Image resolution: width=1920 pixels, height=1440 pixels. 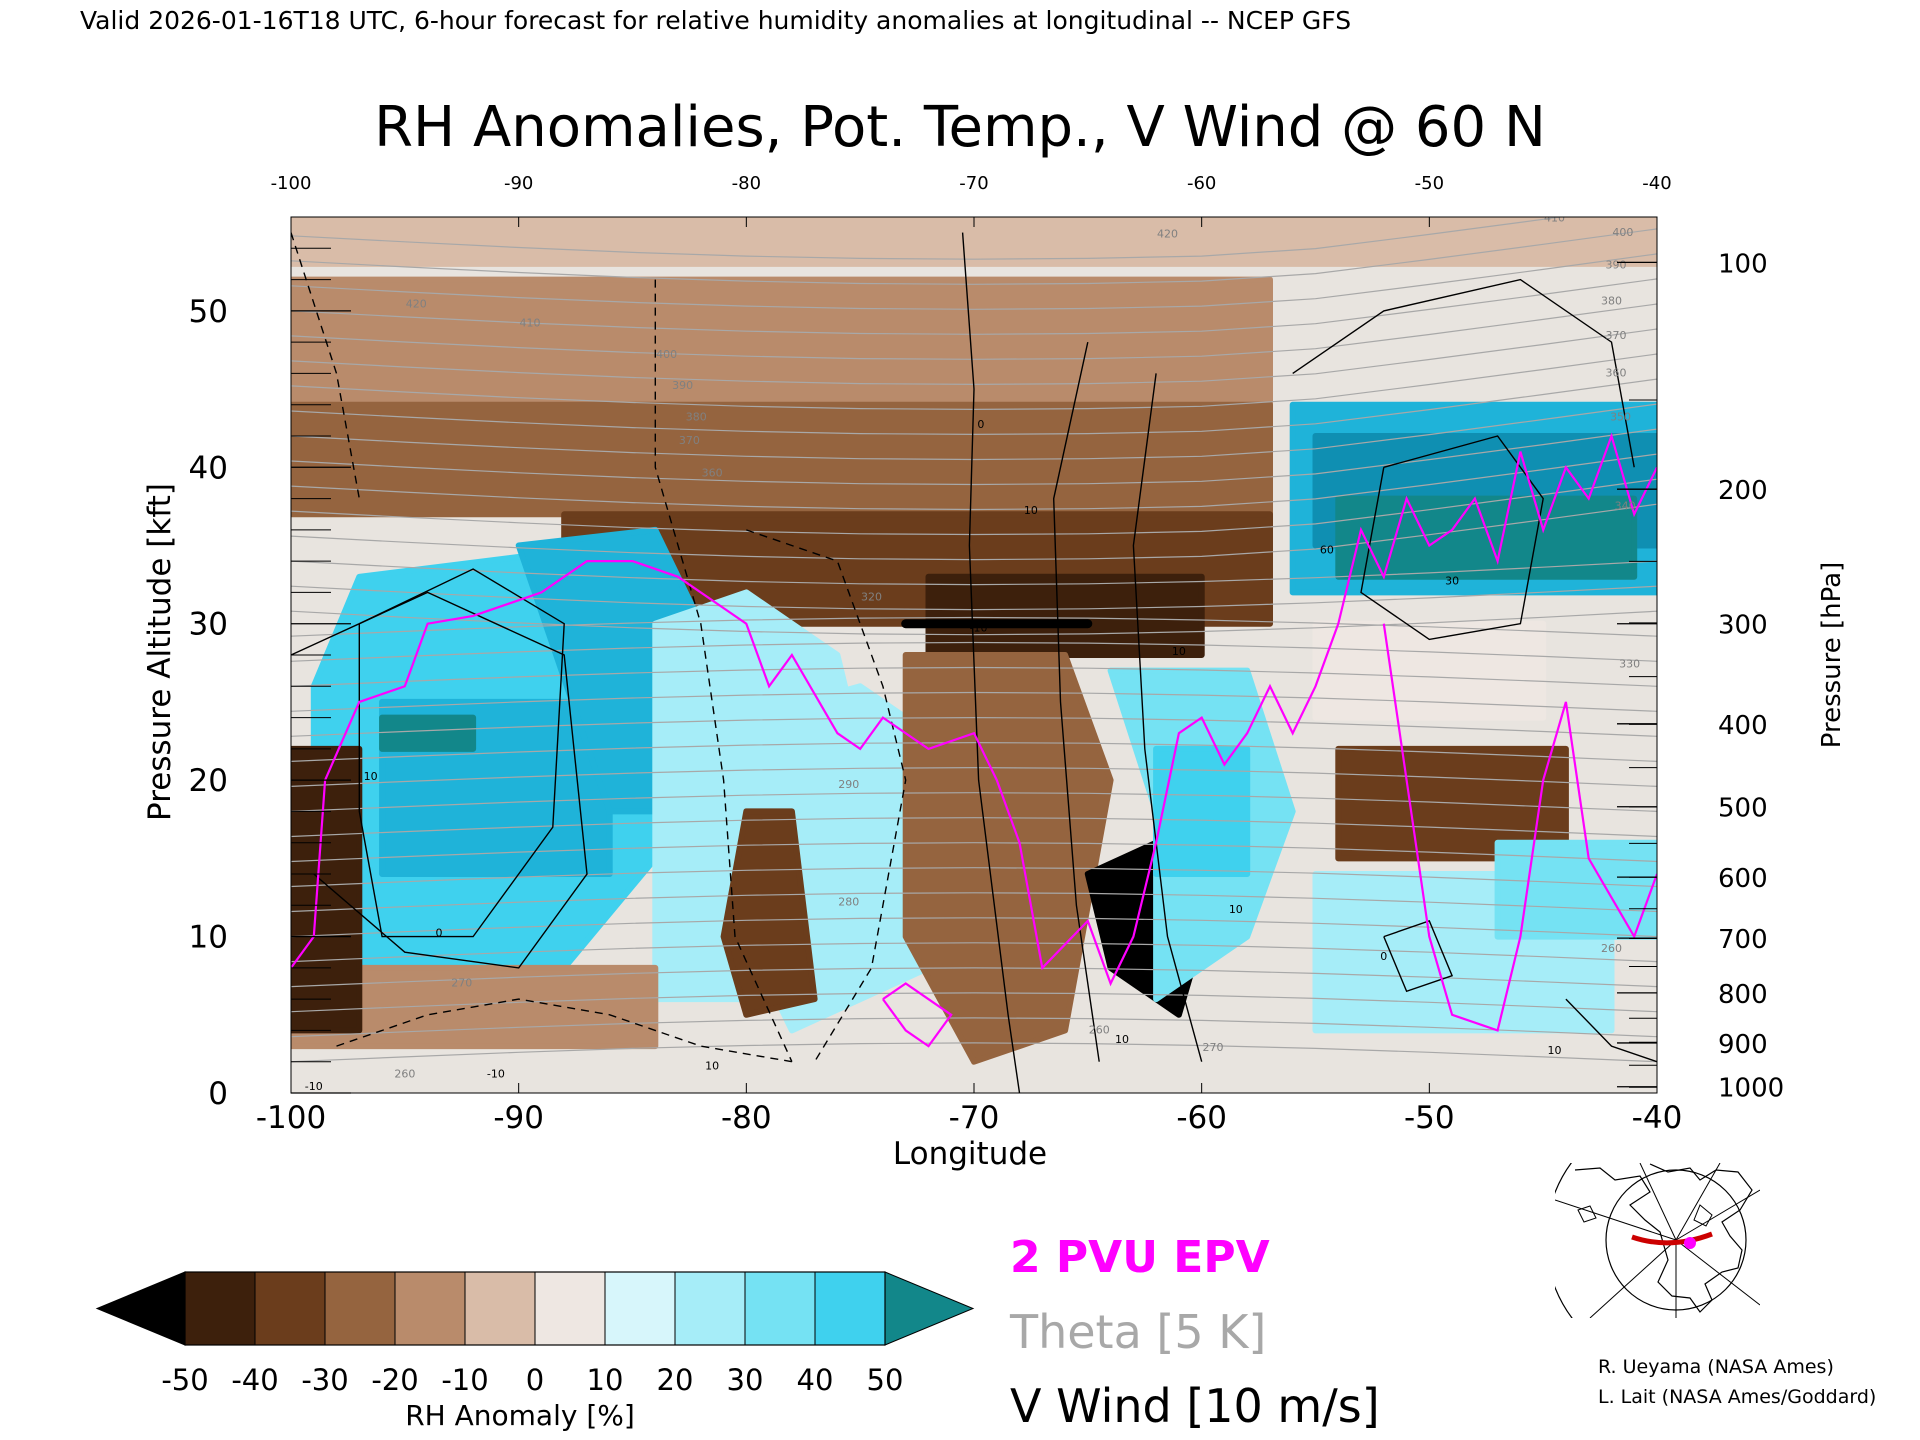 I want to click on vwind-label: 60, so click(x=1327, y=549).